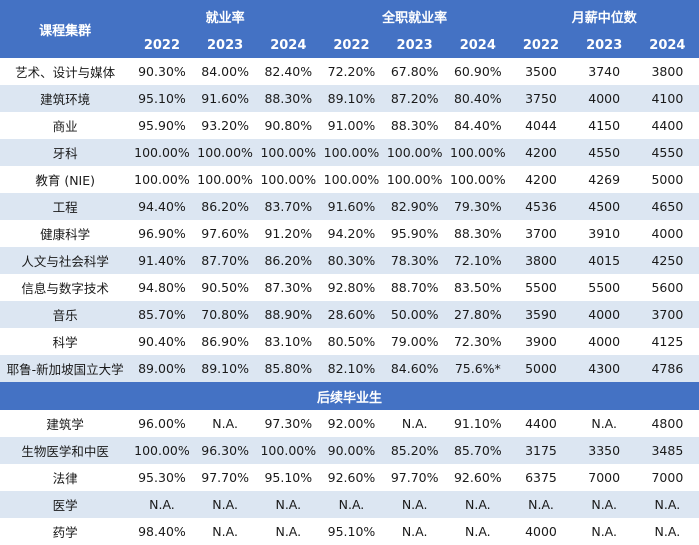 The image size is (699, 545). What do you see at coordinates (604, 125) in the screenshot?
I see `table-cell: 4150` at bounding box center [604, 125].